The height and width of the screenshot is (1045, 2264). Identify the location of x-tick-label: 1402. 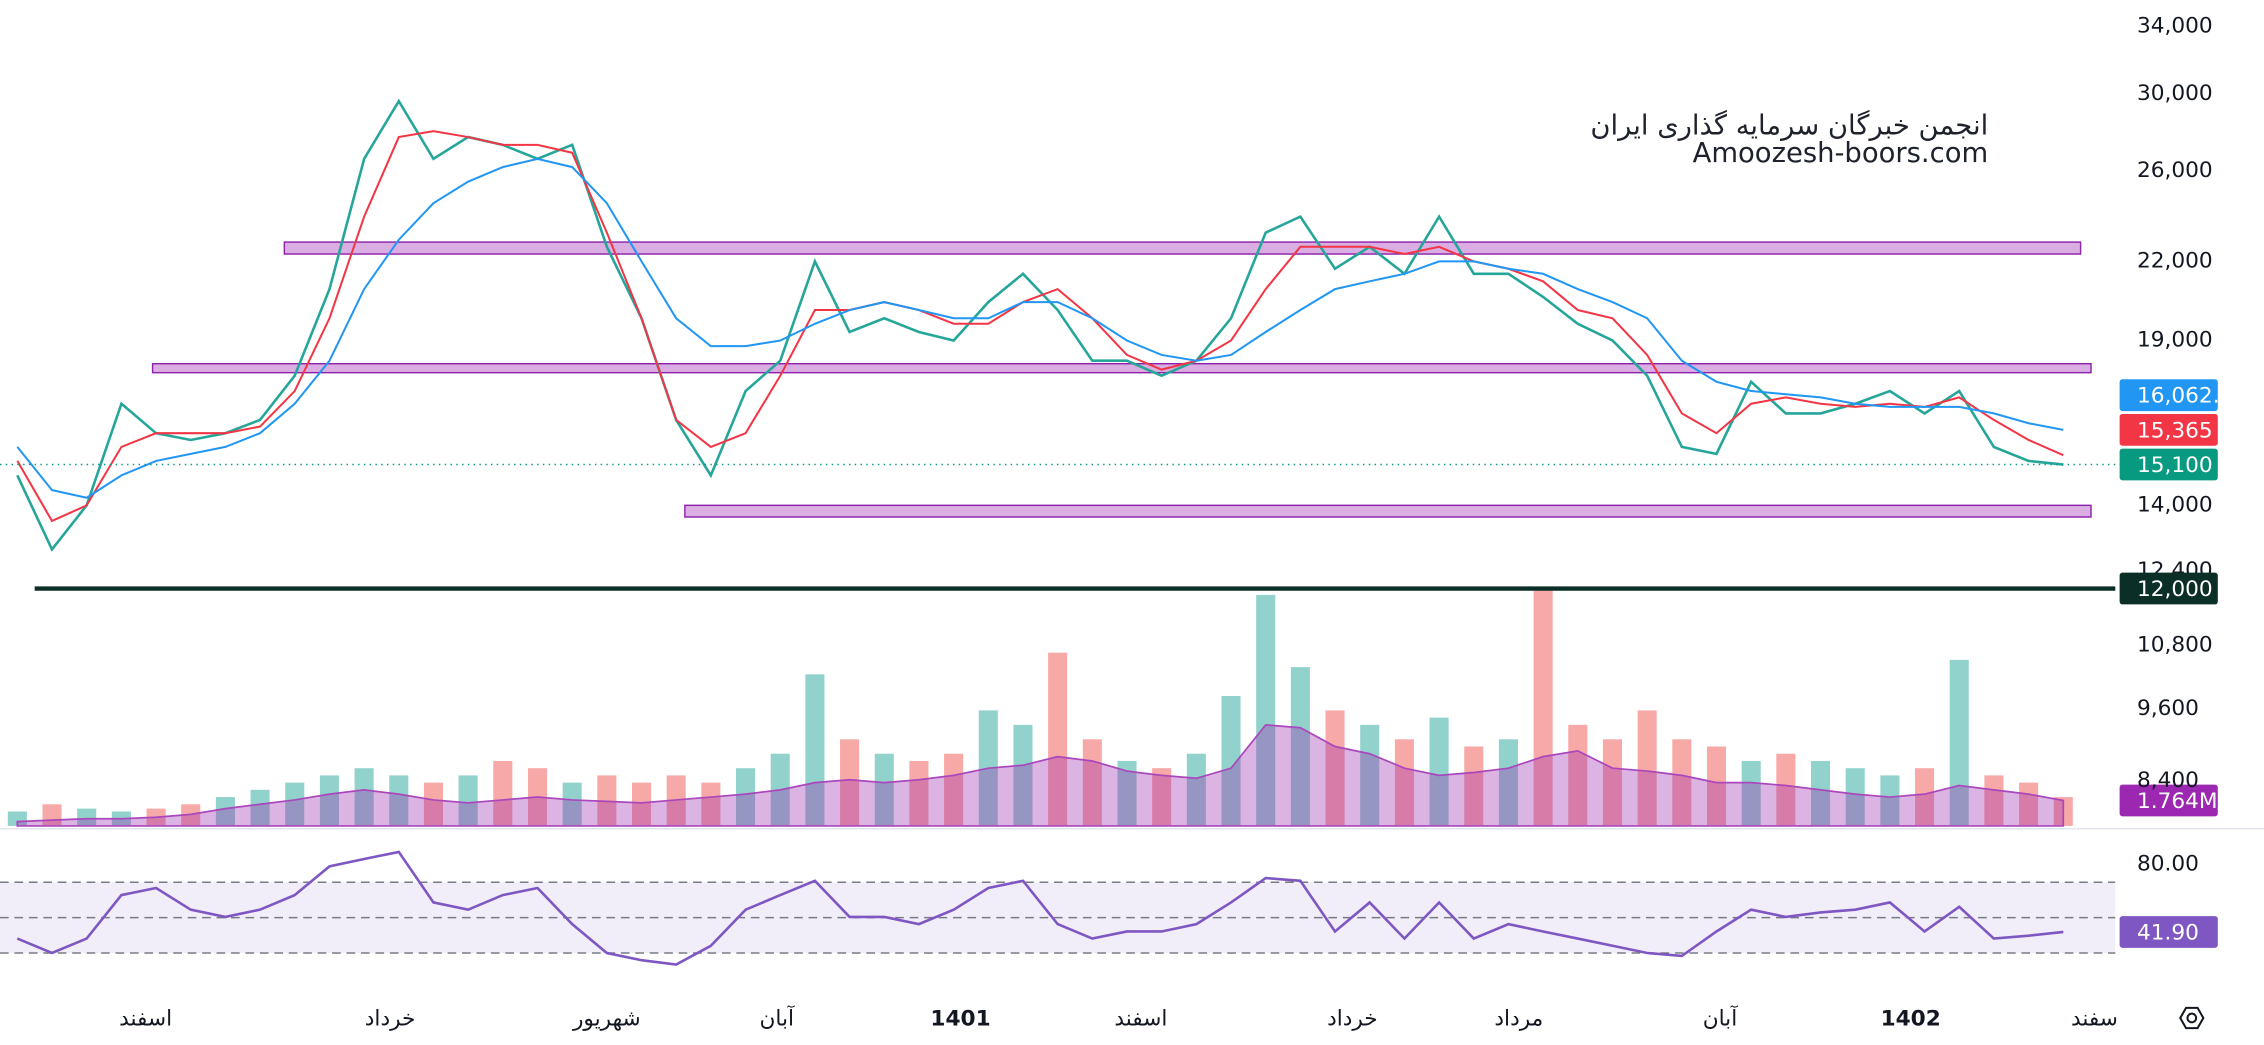
(1911, 1018).